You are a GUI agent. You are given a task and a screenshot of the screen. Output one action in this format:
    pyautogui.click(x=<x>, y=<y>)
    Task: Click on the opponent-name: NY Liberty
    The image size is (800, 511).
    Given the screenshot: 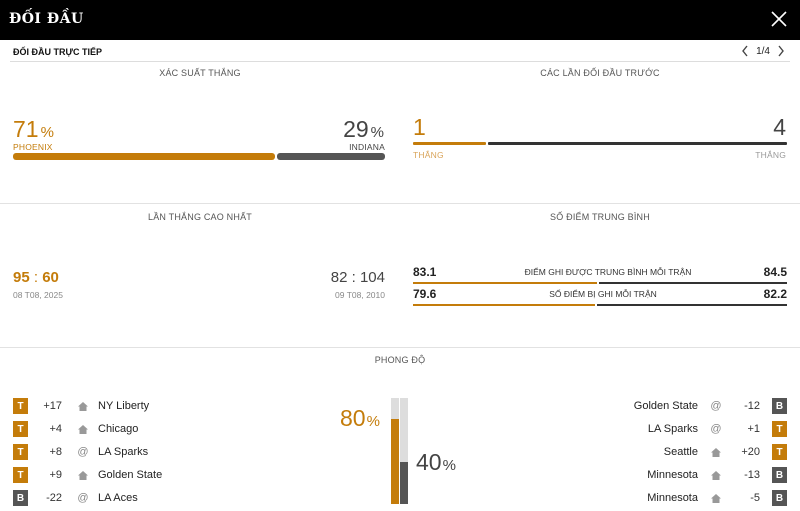 What is the action you would take?
    pyautogui.click(x=124, y=406)
    